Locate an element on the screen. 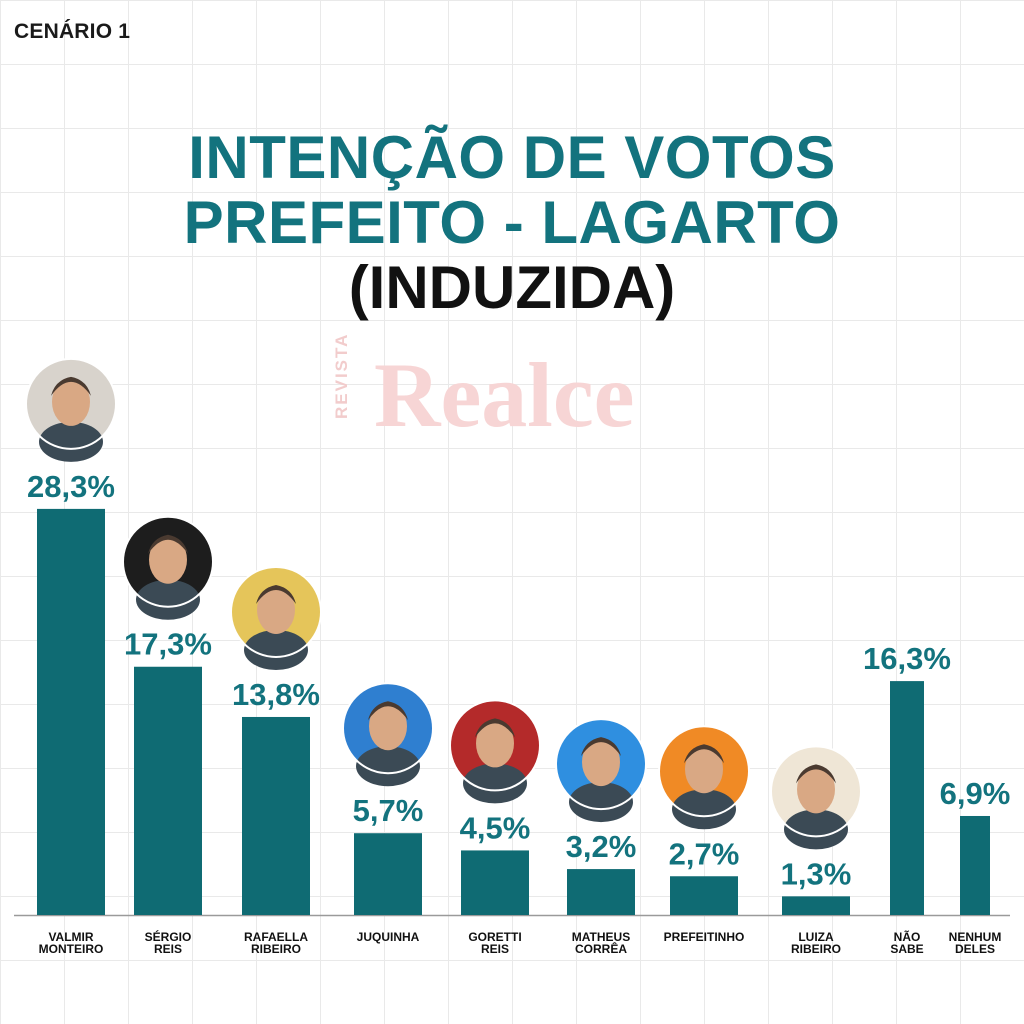 This screenshot has width=1024, height=1024. title-line-3: (INDUZIDA) is located at coordinates (512, 287).